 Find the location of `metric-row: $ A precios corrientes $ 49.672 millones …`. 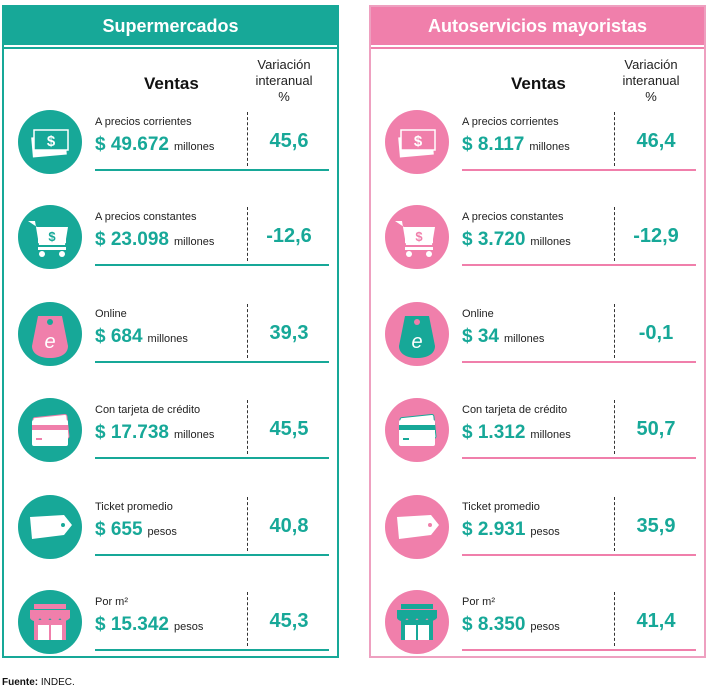

metric-row: $ A precios corrientes $ 49.672 millones … is located at coordinates (170, 145).